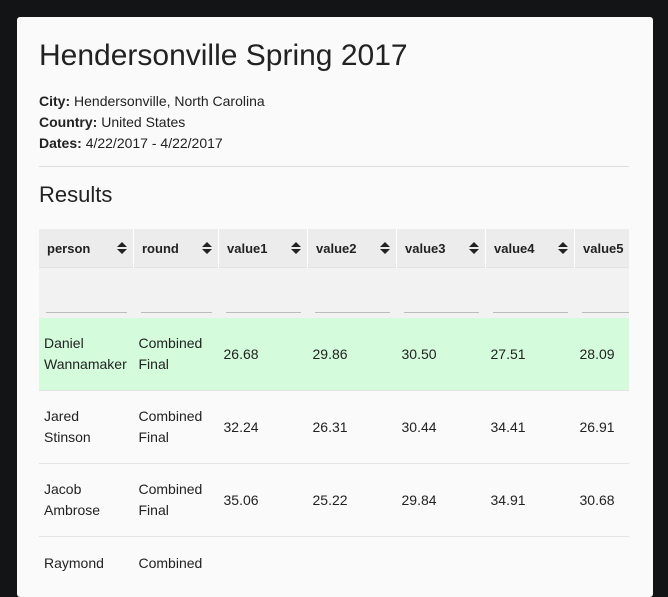 This screenshot has width=668, height=597. Describe the element at coordinates (441, 500) in the screenshot. I see `table-cell: 29.84` at that location.